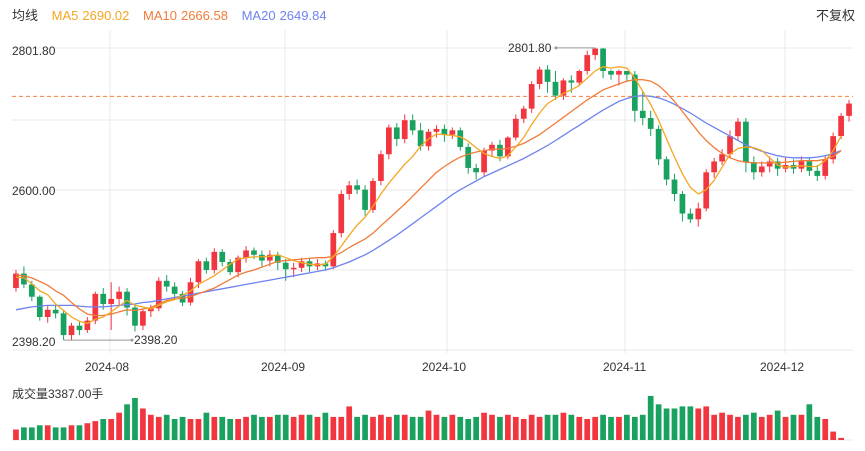  I want to click on ma20-value: 2649.84, so click(303, 15).